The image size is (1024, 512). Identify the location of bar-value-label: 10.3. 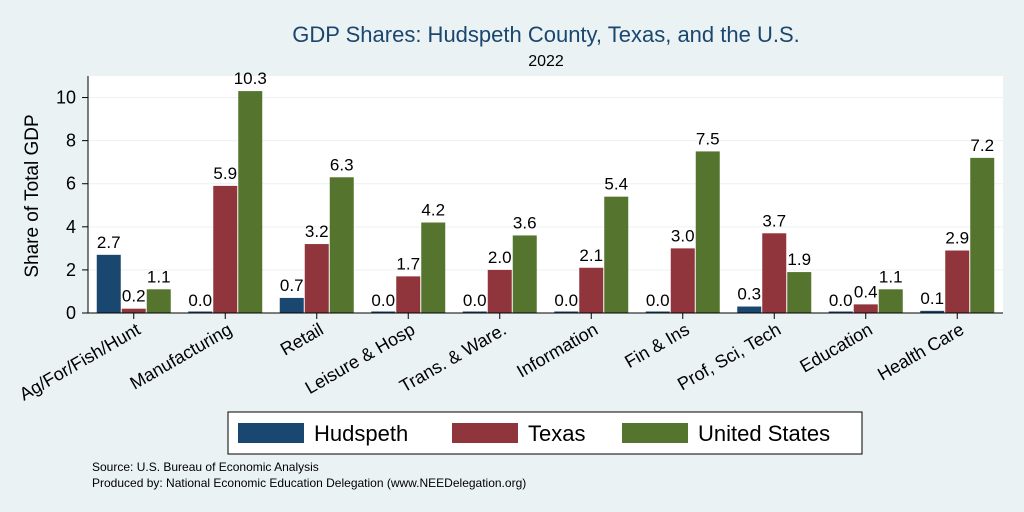
(250, 78).